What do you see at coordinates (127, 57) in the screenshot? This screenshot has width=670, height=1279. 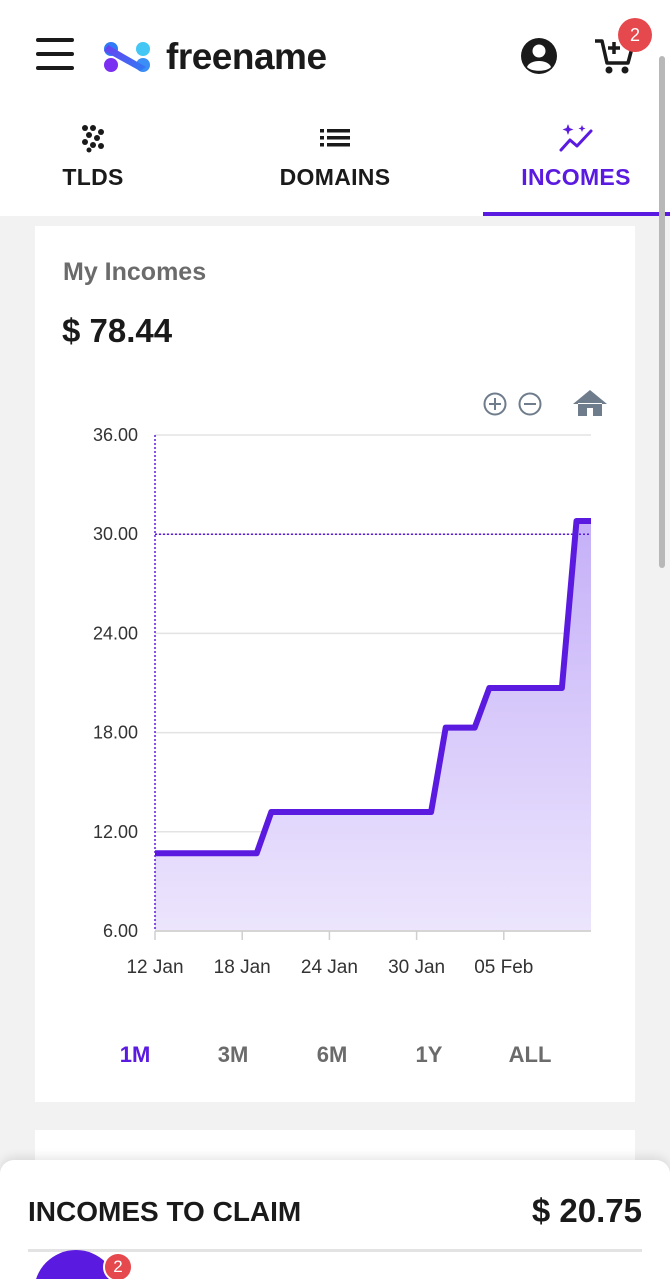 I see `freename-logo-icon` at bounding box center [127, 57].